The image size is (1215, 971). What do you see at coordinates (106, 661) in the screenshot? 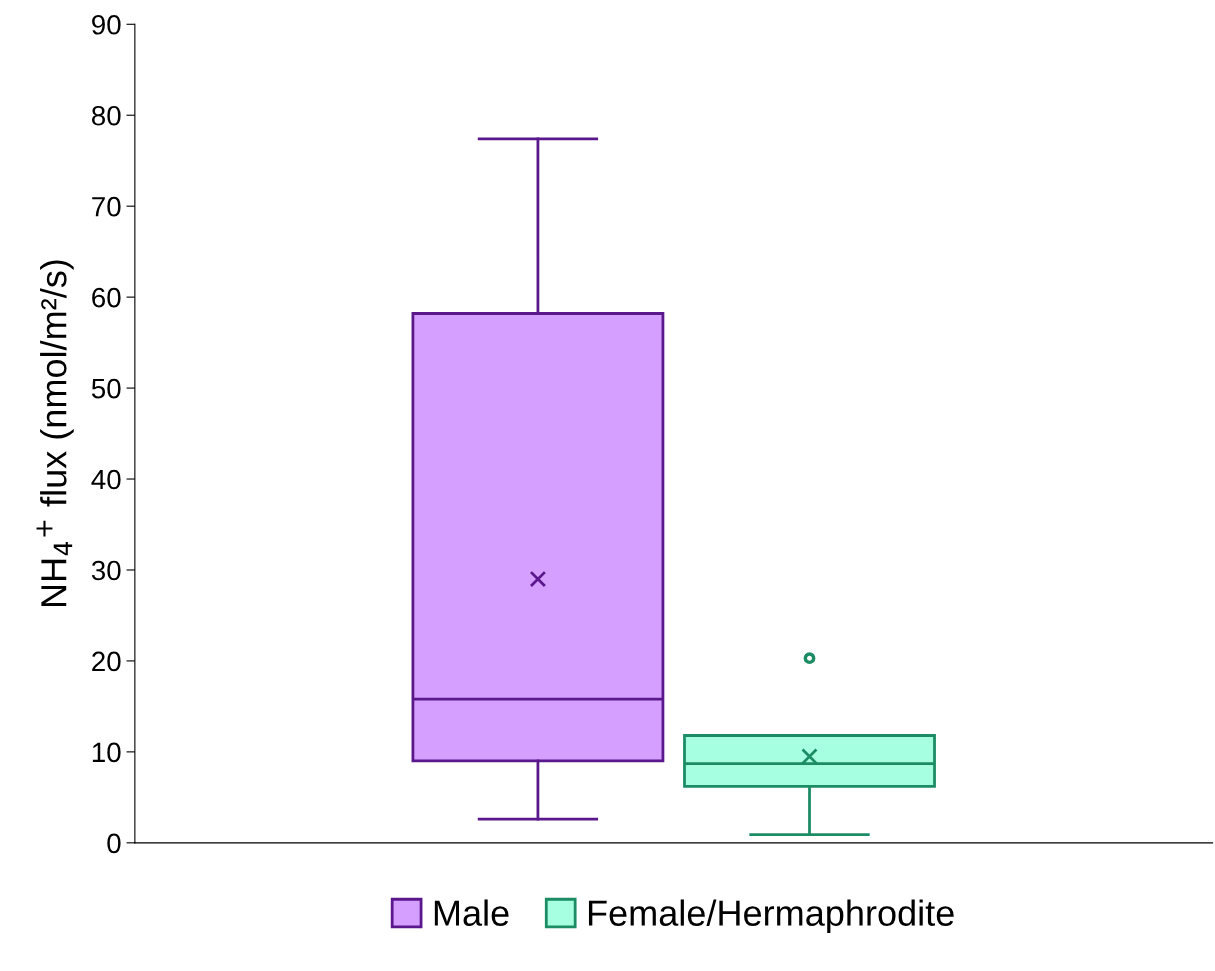
I see `y-tick-label: 20` at bounding box center [106, 661].